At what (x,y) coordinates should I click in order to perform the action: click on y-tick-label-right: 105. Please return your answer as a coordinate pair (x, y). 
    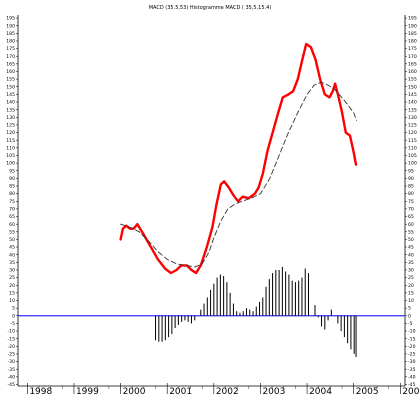
    Looking at the image, I should click on (412, 156).